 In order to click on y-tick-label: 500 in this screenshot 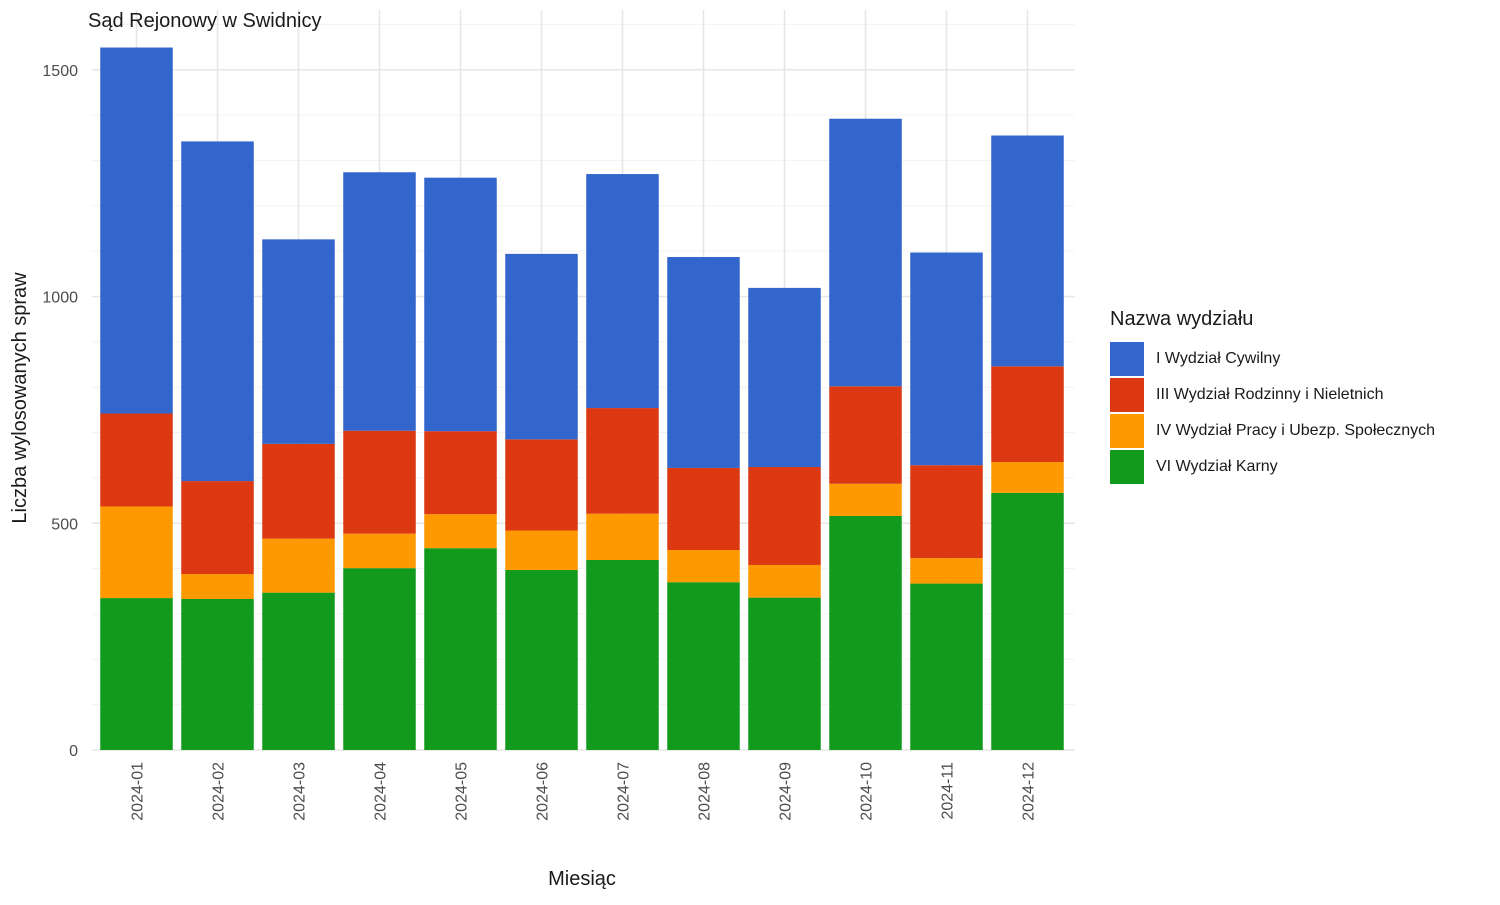, I will do `click(64, 524)`.